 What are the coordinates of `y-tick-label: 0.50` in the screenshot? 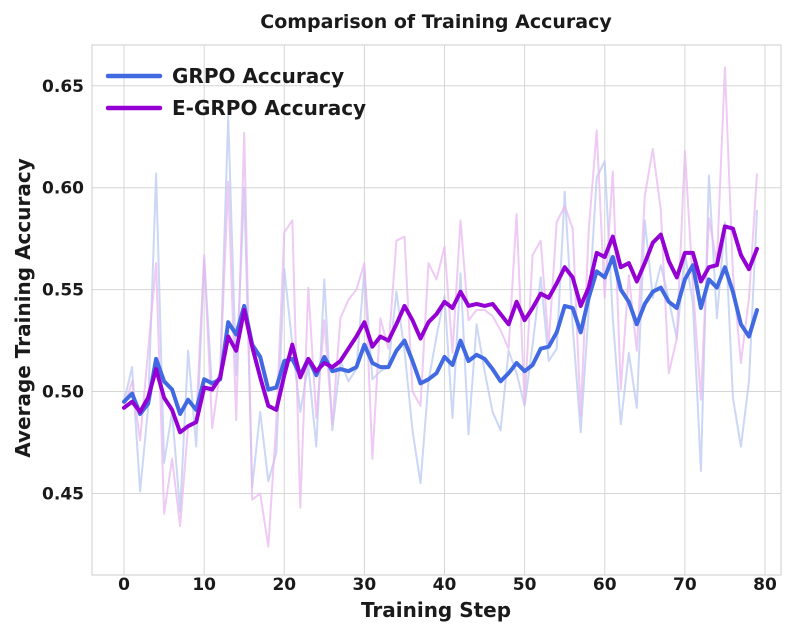 It's located at (63, 393).